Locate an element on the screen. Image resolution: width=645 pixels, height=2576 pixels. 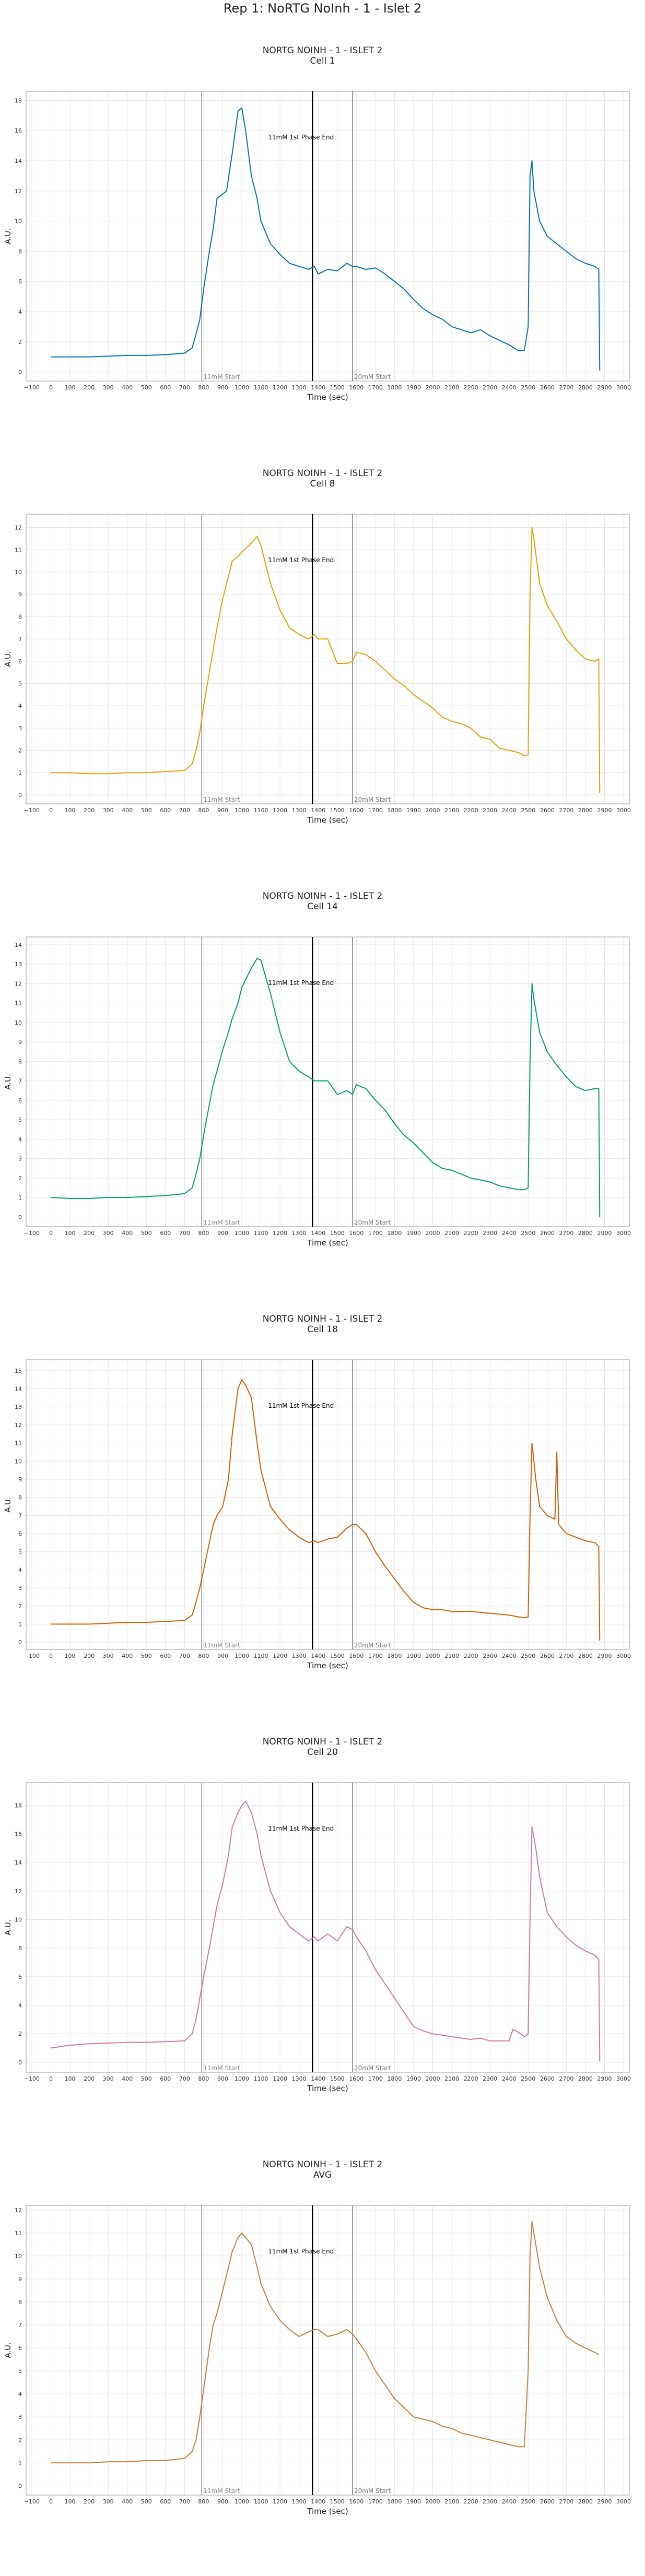
x-axis-label: Time (sec) is located at coordinates (327, 820).